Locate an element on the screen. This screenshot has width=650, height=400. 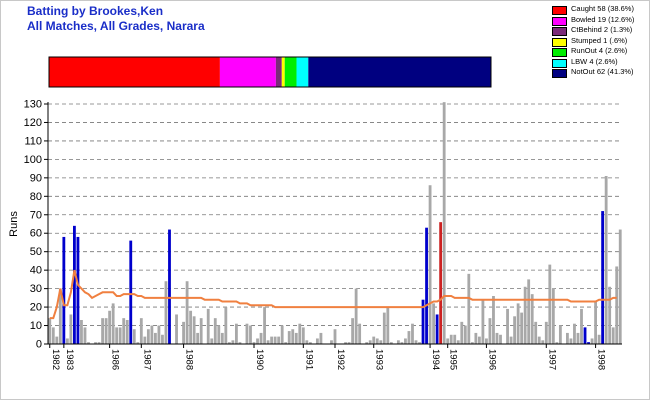
y-tick-label: 80 is located at coordinates (36, 197).